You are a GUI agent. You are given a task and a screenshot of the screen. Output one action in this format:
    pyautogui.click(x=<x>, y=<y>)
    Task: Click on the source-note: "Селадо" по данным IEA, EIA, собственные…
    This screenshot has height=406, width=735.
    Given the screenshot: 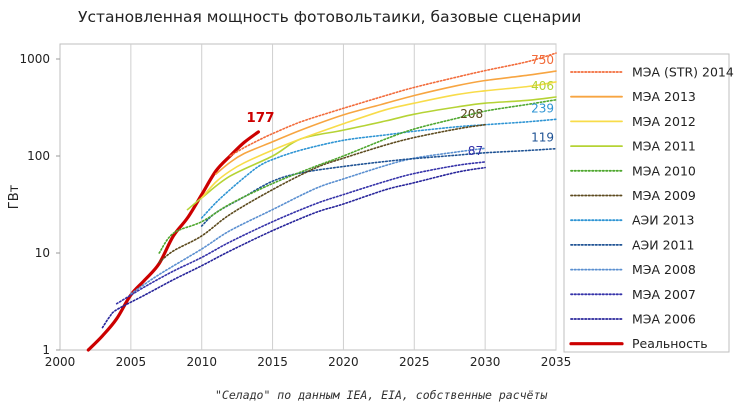 What is the action you would take?
    pyautogui.click(x=381, y=395)
    